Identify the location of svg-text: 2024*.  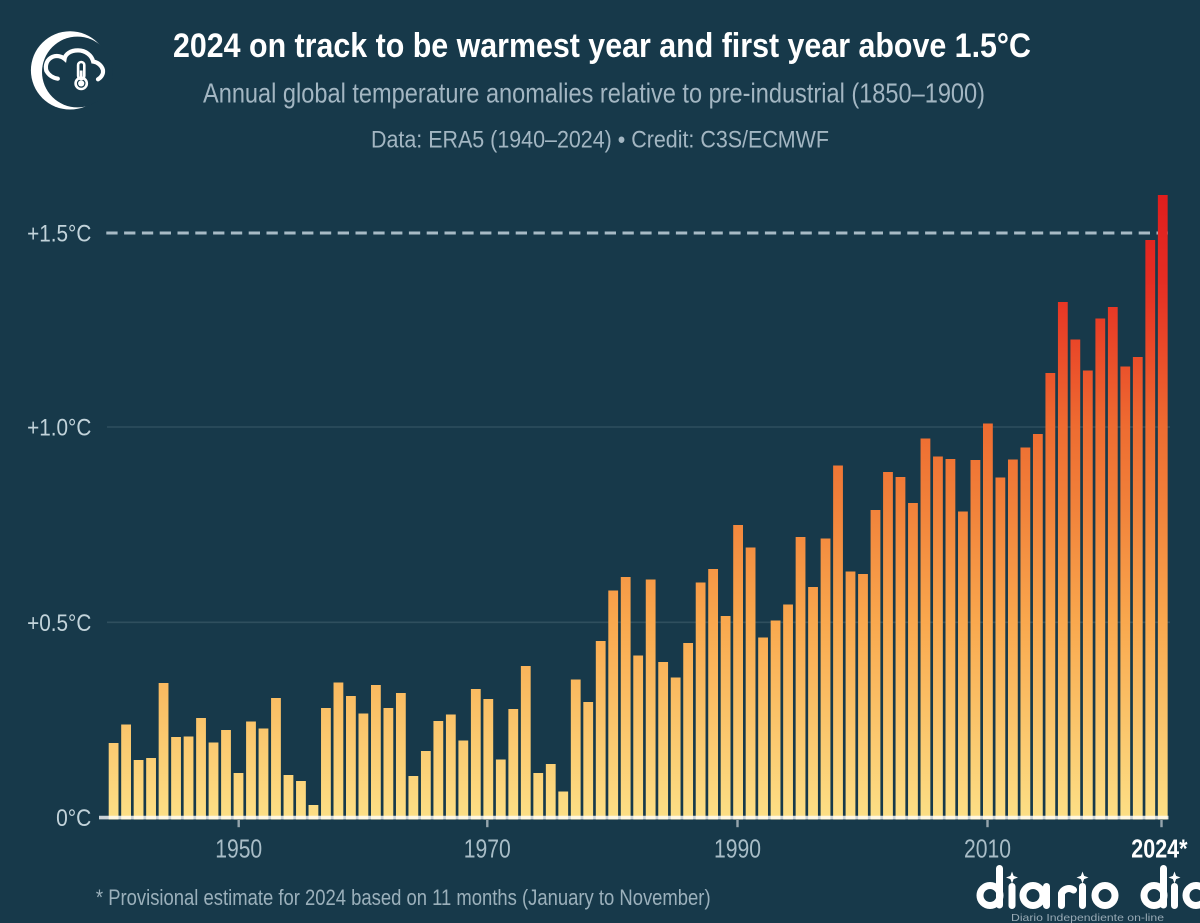
(1159, 849).